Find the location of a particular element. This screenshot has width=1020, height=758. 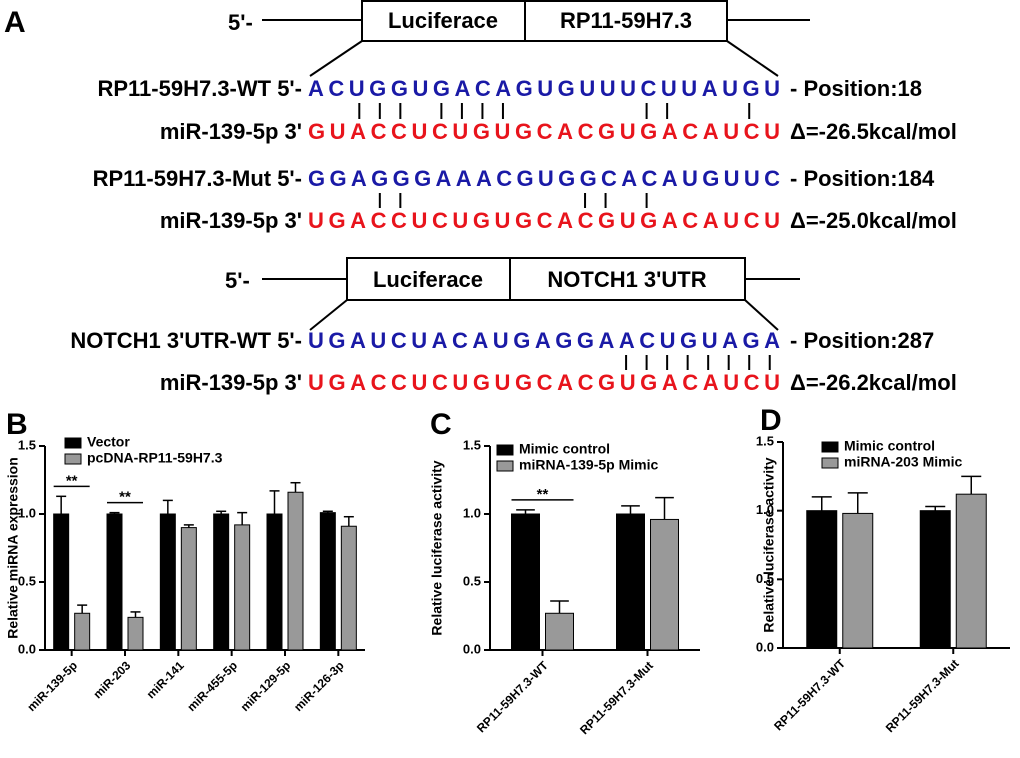

y-axis-label: Relative miRNA expression is located at coordinates (13, 548).